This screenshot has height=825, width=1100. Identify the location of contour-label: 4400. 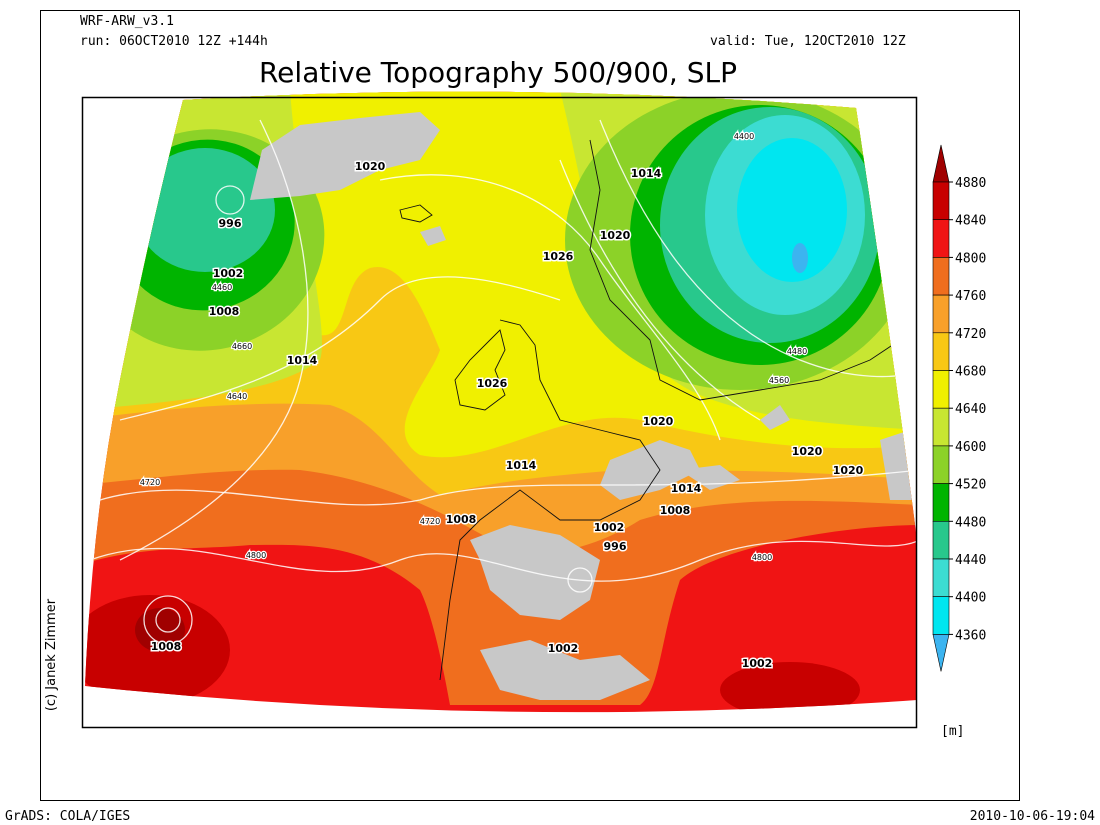
(744, 136).